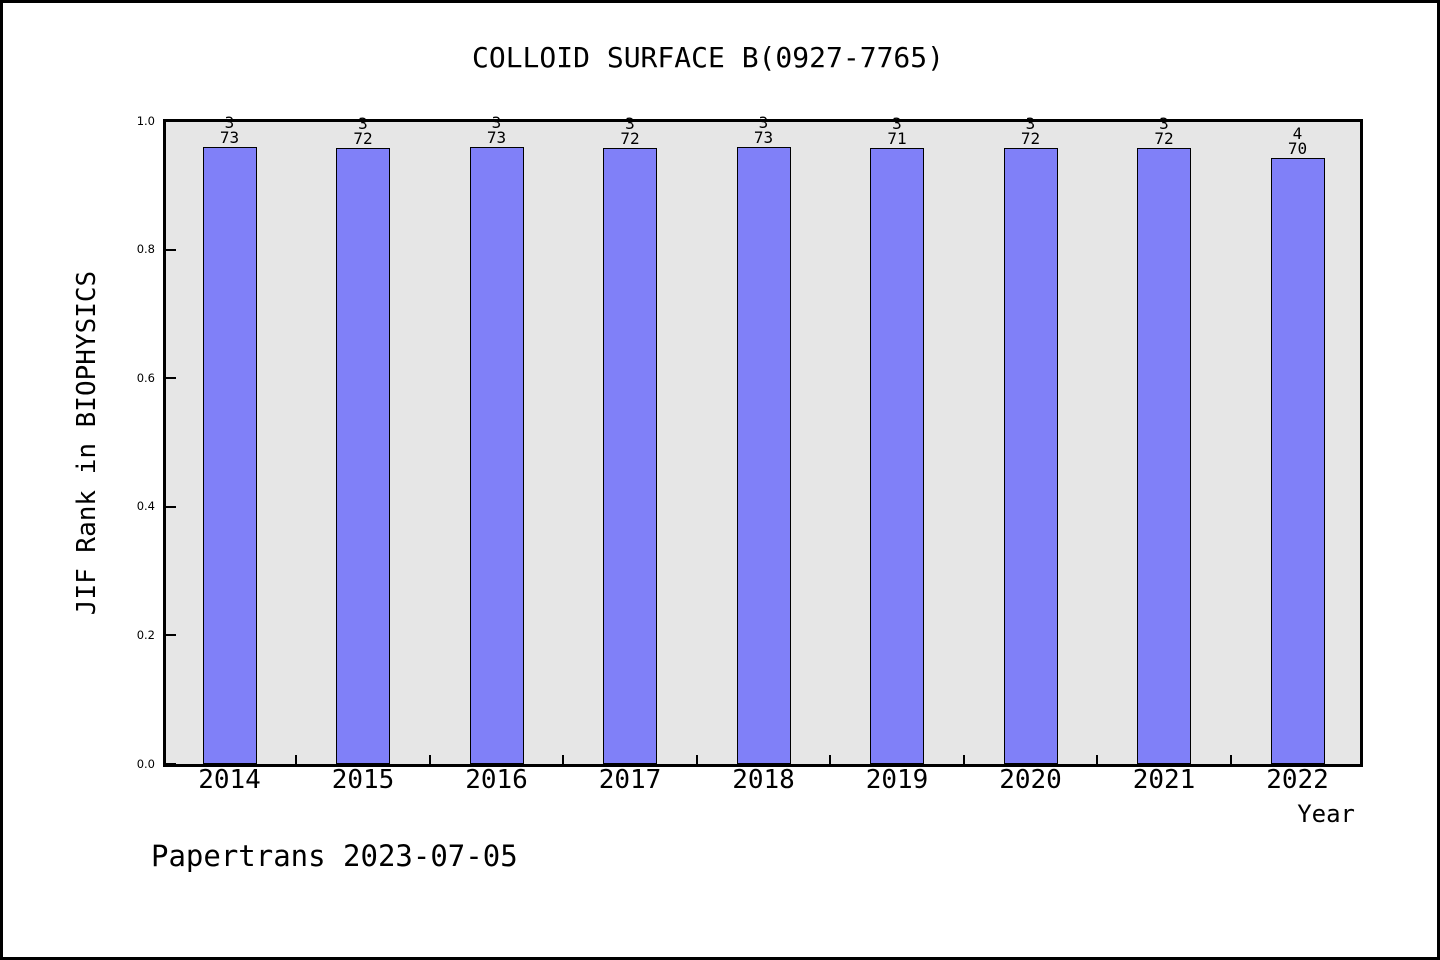  I want to click on y-tick-label: 1.0, so click(145, 120).